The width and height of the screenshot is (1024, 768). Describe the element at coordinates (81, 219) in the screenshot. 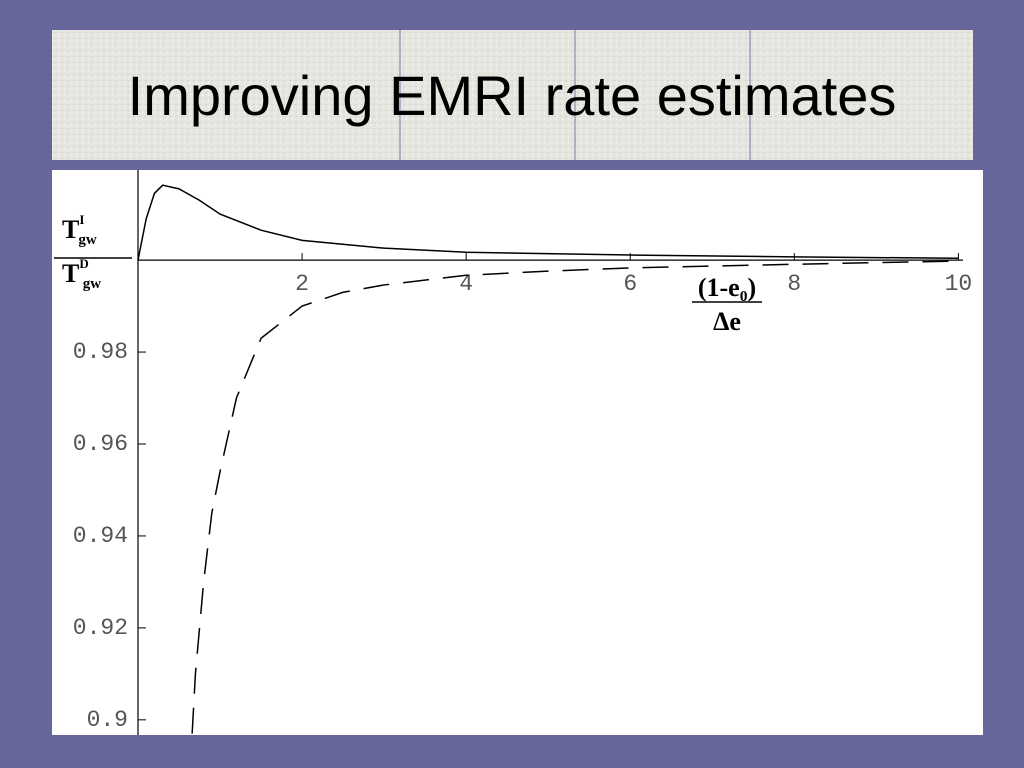

I see `y-label-sup: I` at that location.